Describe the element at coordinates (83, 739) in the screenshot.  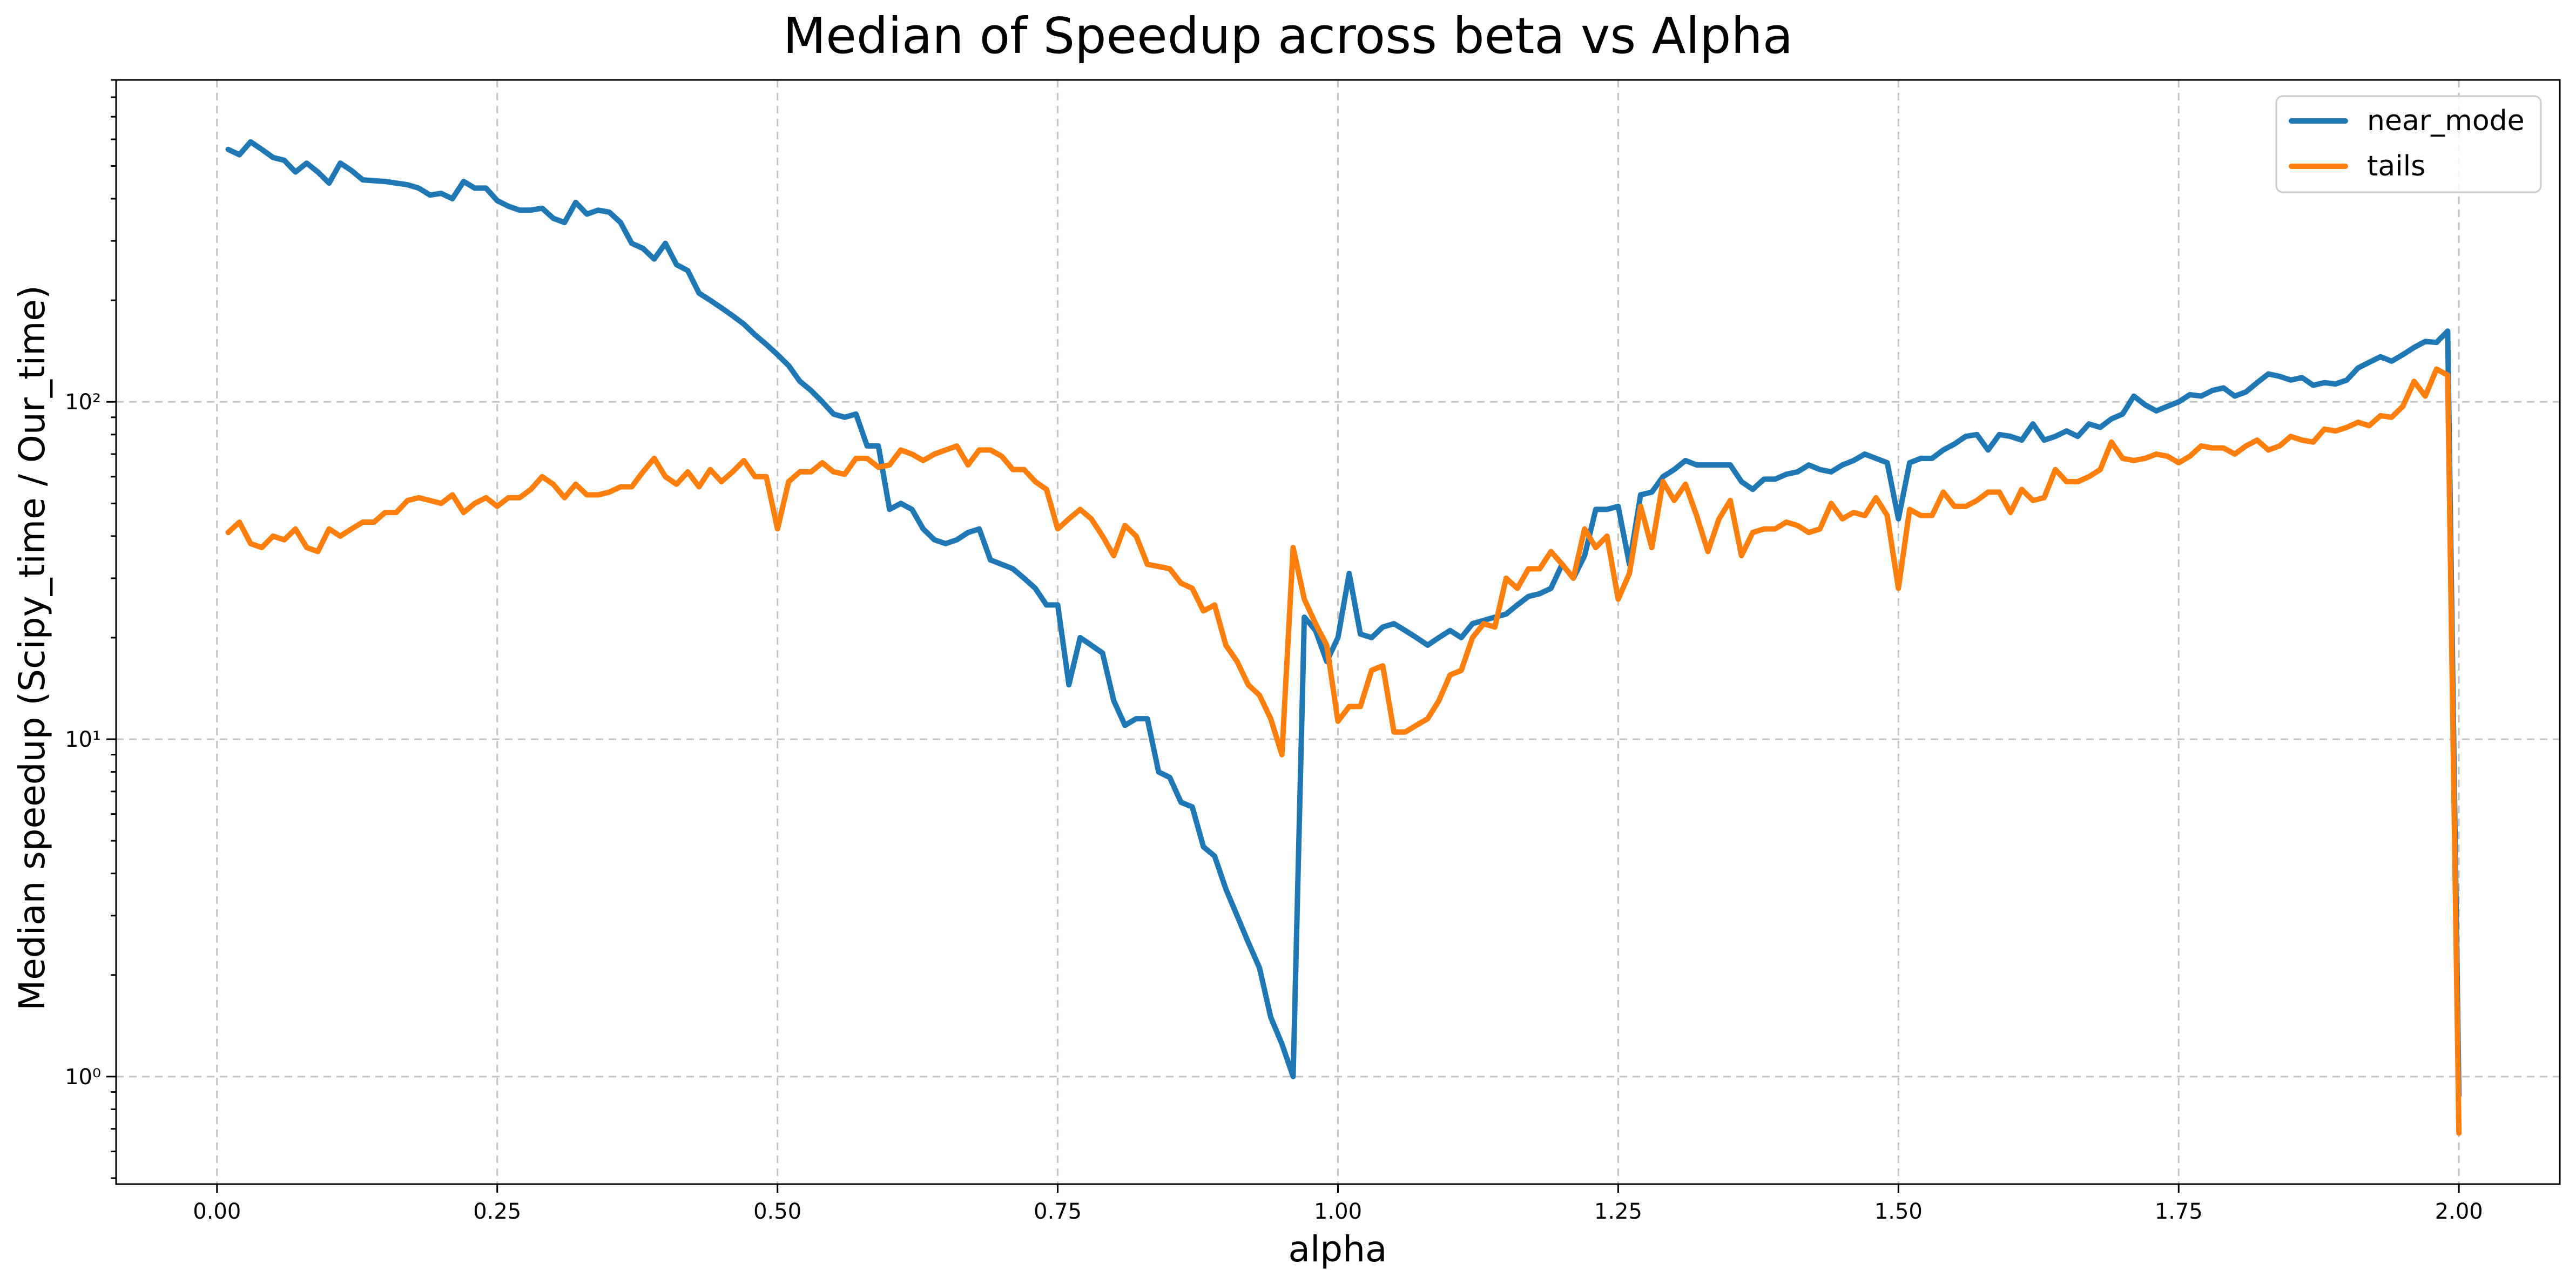
I see `y-tick-label: 10¹` at that location.